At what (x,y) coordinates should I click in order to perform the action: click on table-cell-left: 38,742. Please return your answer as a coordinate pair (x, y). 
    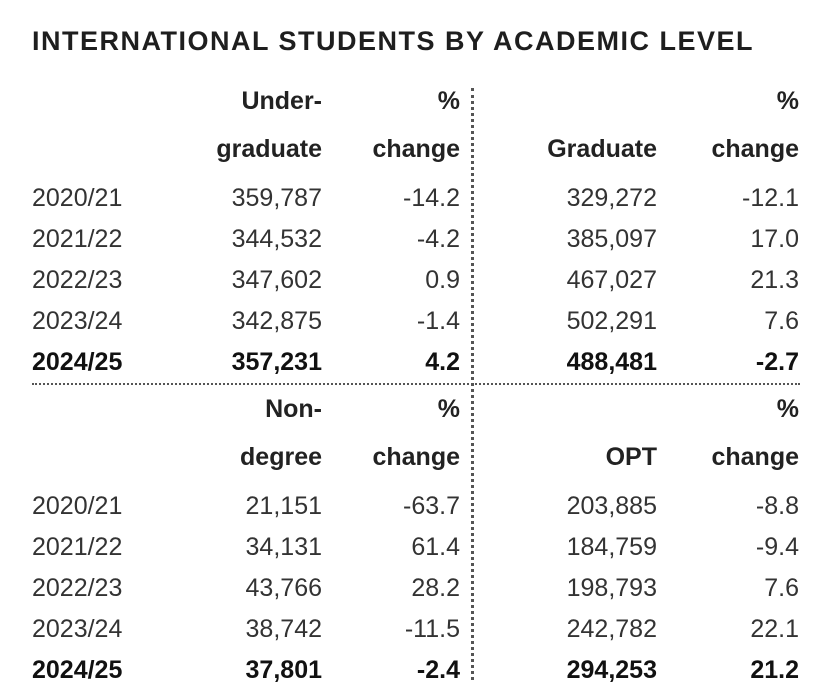
    Looking at the image, I should click on (283, 629).